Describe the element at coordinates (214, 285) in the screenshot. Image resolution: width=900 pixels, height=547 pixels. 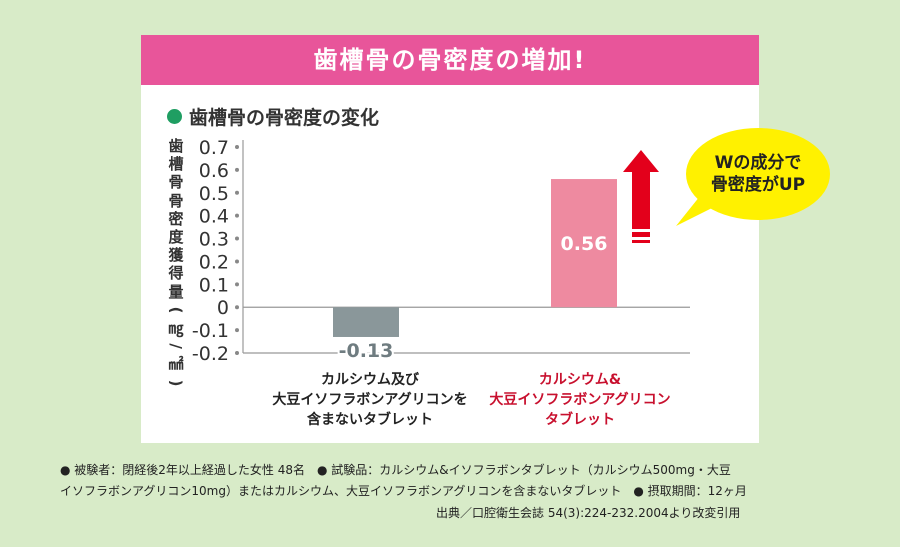
I see `y-tick-label: 0.1` at that location.